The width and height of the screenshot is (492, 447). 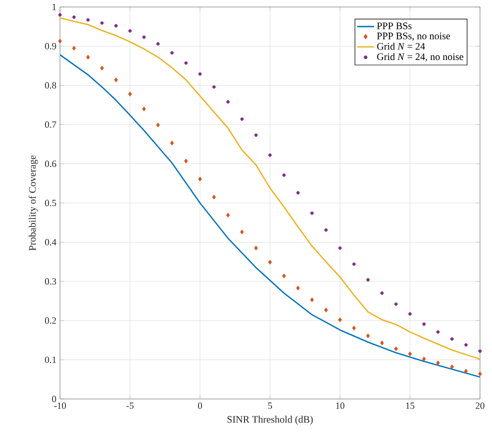 What do you see at coordinates (50, 320) in the screenshot?
I see `y-tick-label: 0.2` at bounding box center [50, 320].